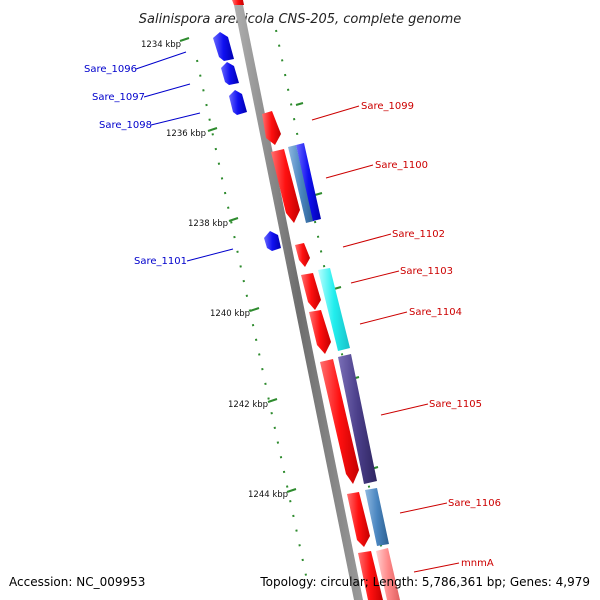 This screenshot has height=600, width=600. Describe the element at coordinates (455, 404) in the screenshot. I see `gene-label-sare-1105: Sare_1105` at that location.